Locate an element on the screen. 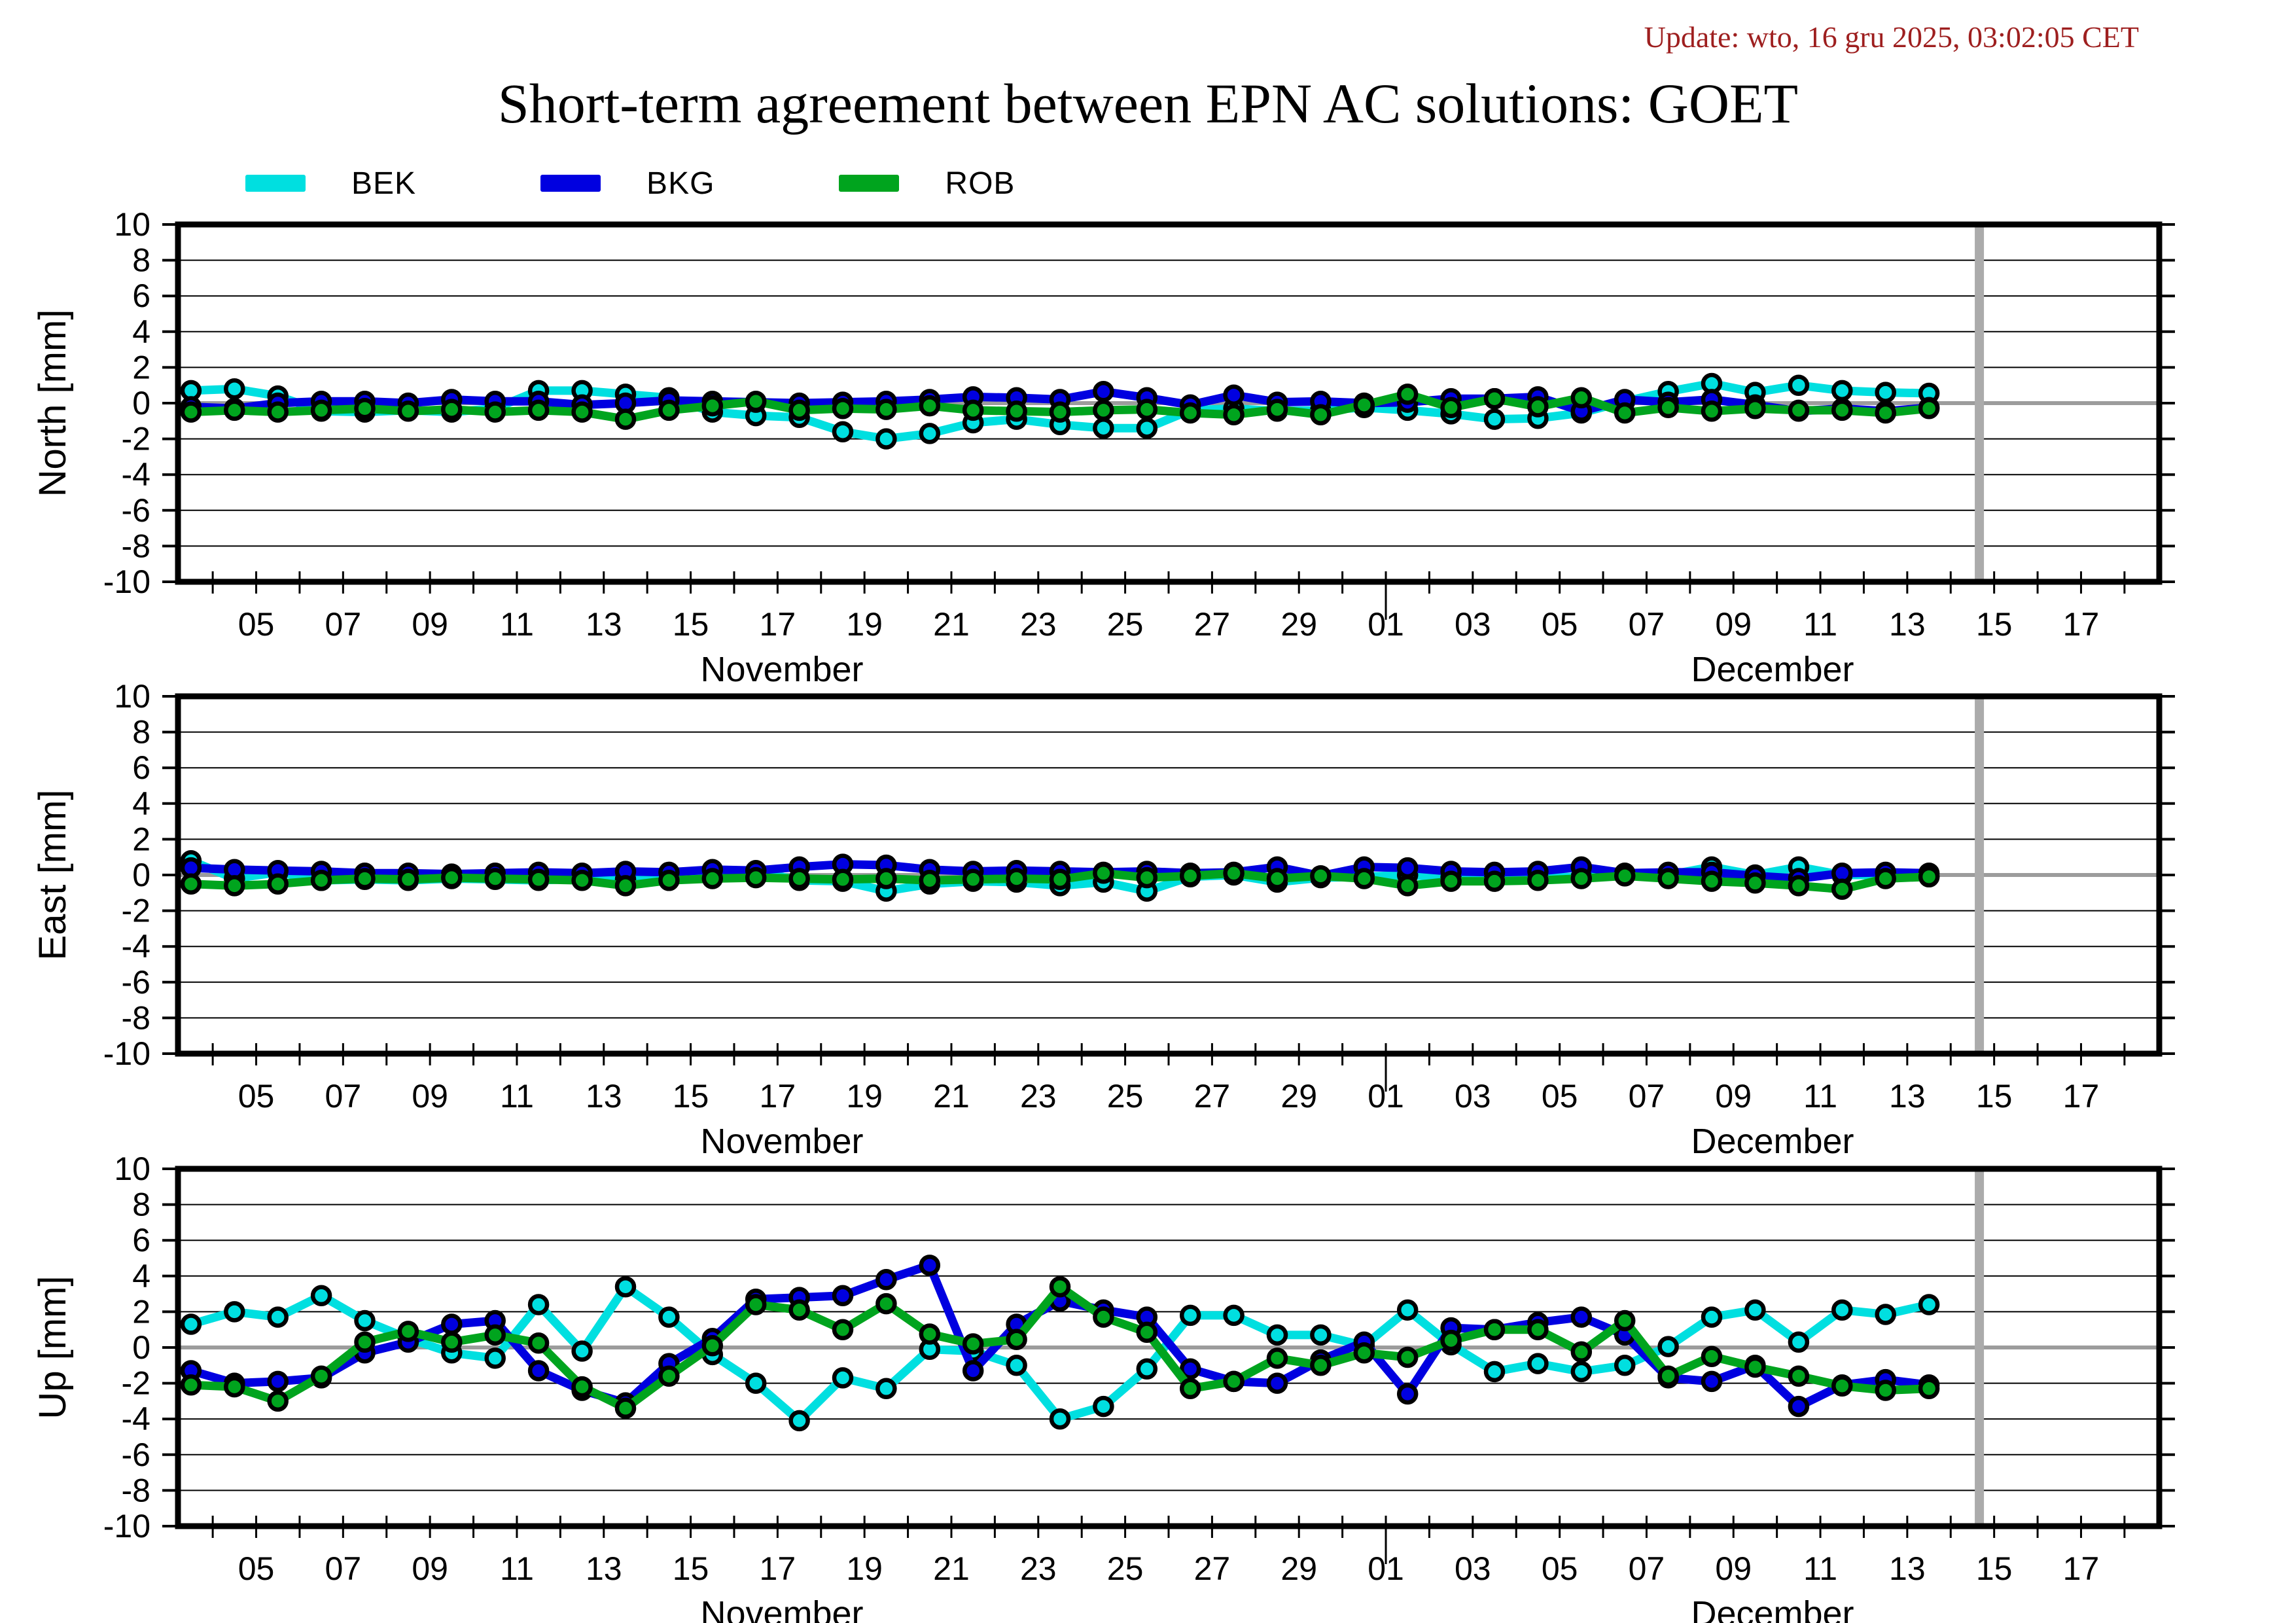 This screenshot has width=2296, height=1623. east-xtick-label: 11 is located at coordinates (517, 1096).